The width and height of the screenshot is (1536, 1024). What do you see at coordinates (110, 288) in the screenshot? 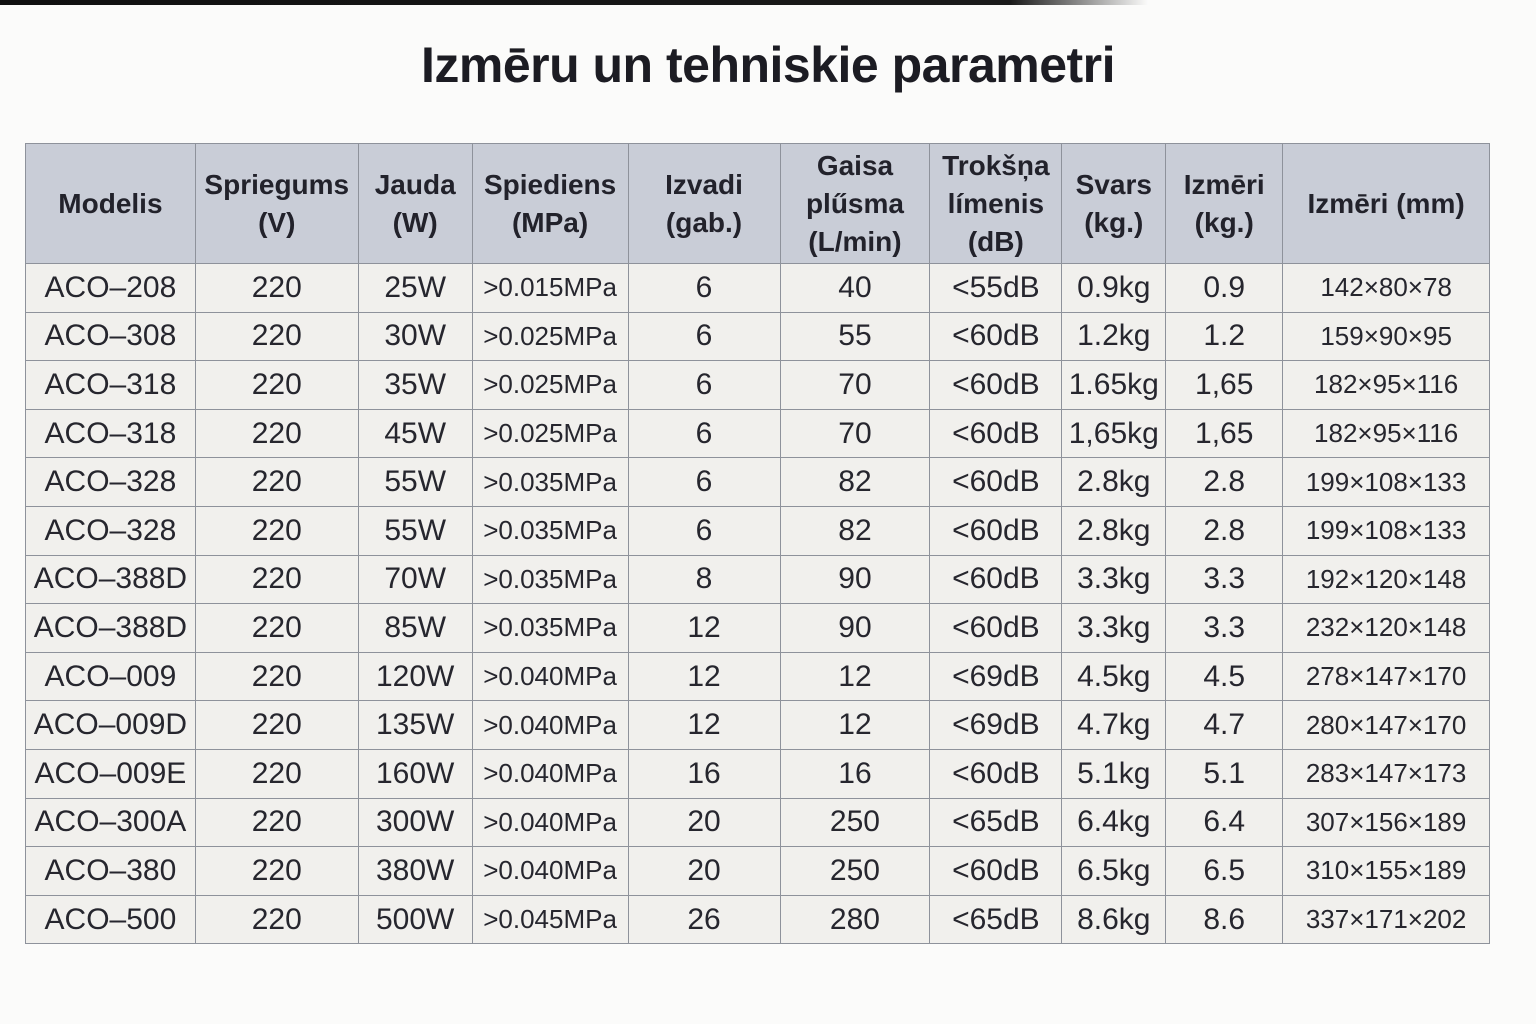
I see `cell-modelis: ACO–208` at bounding box center [110, 288].